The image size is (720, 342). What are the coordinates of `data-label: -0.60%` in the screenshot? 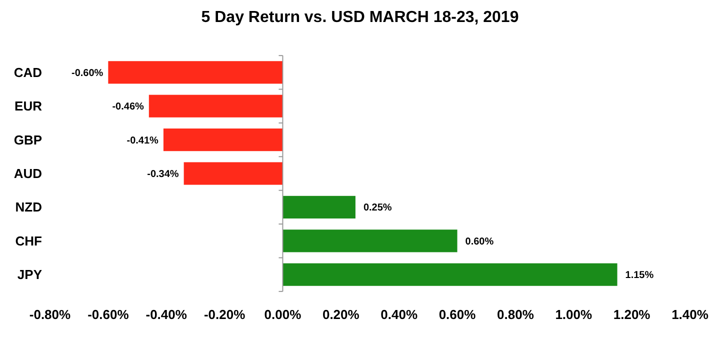 It's located at (87, 73).